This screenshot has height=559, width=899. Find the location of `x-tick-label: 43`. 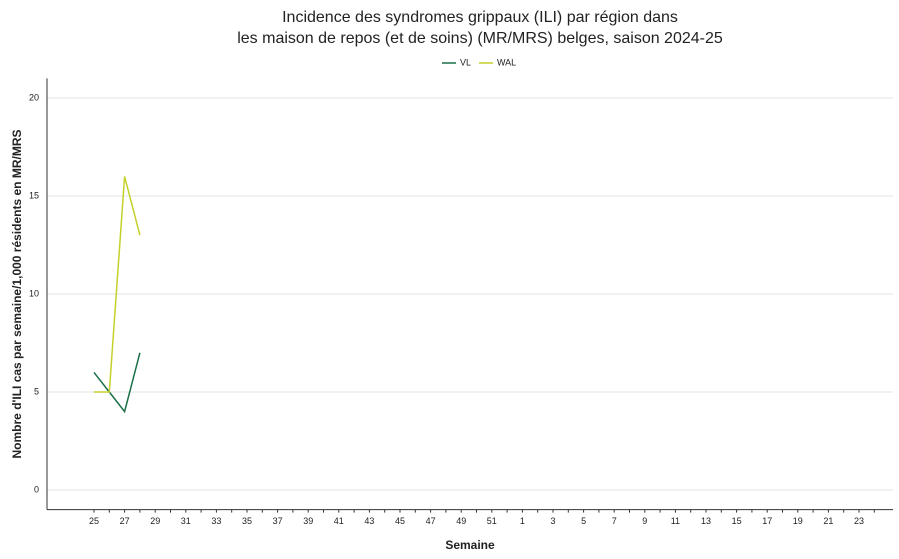

x-tick-label: 43 is located at coordinates (369, 521).